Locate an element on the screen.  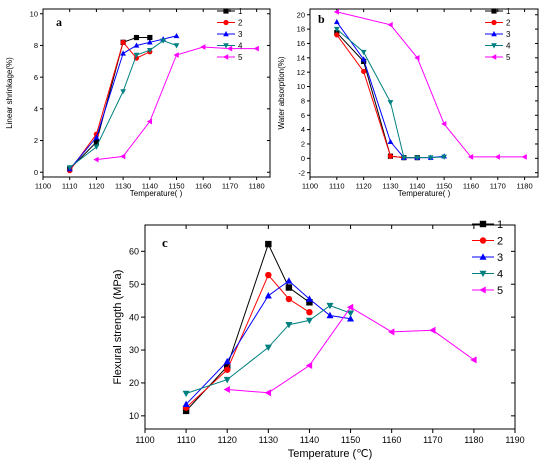
panel-b-y-tick-label: 18 is located at coordinates (301, 29).